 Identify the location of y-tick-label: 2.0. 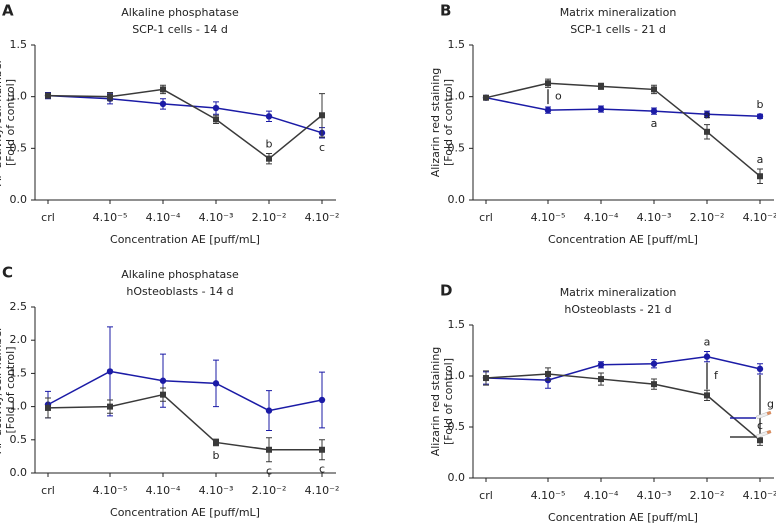
(19, 339).